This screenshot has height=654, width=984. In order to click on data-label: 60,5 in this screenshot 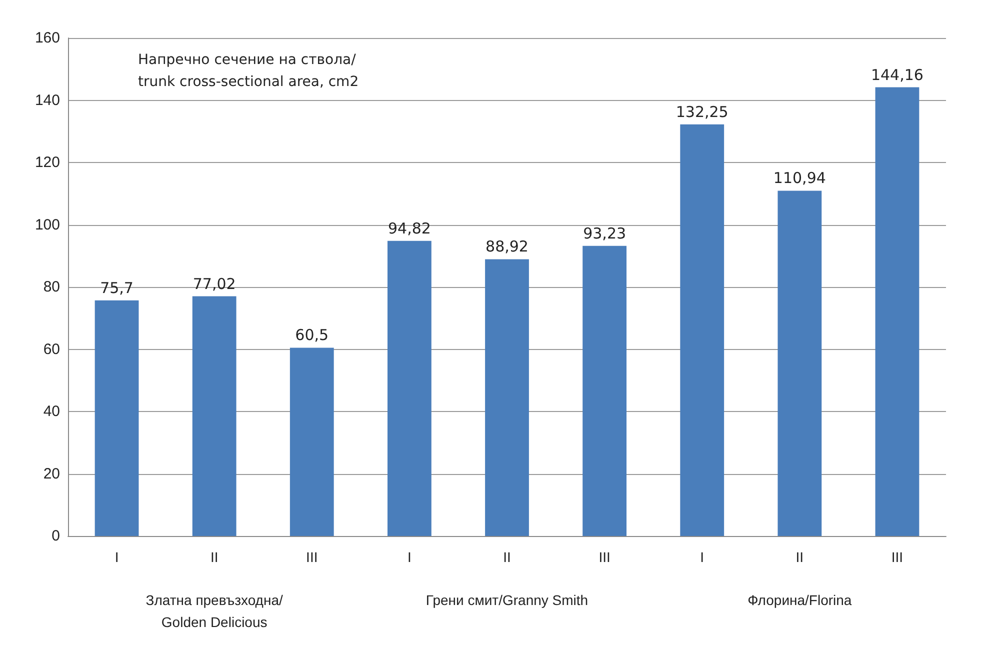, I will do `click(312, 335)`.